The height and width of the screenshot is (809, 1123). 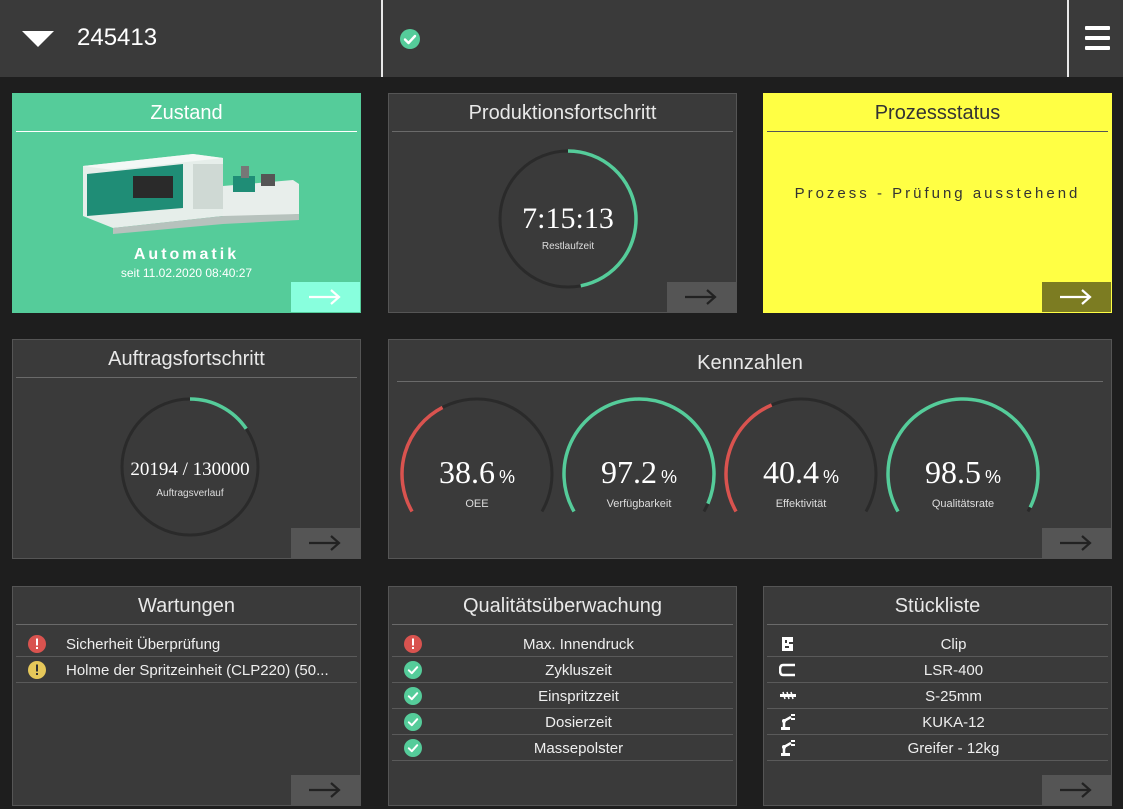 I want to click on warning-icon, so click(x=37, y=670).